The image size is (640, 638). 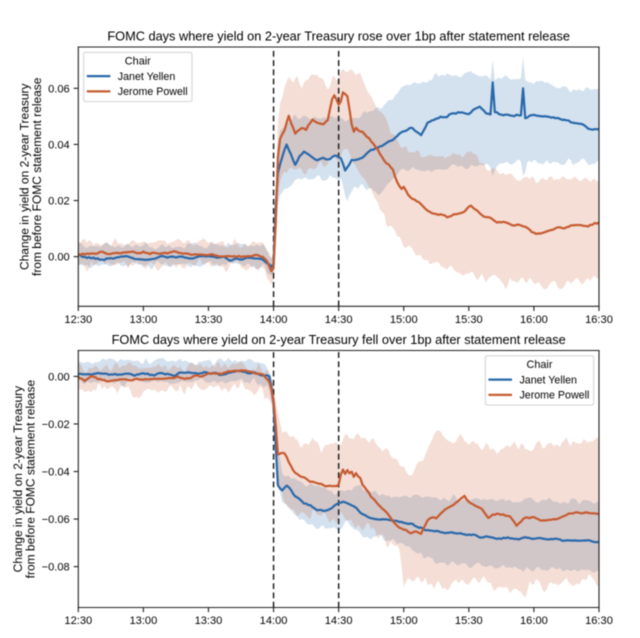 I want to click on svg-text: −0.08, so click(x=56, y=568).